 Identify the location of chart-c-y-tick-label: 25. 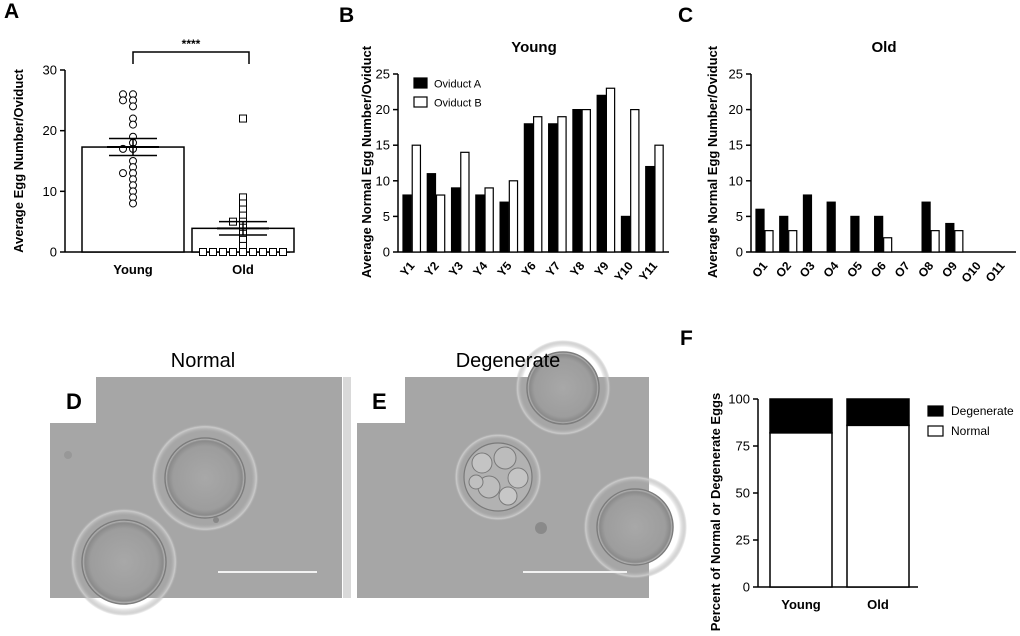
(736, 74).